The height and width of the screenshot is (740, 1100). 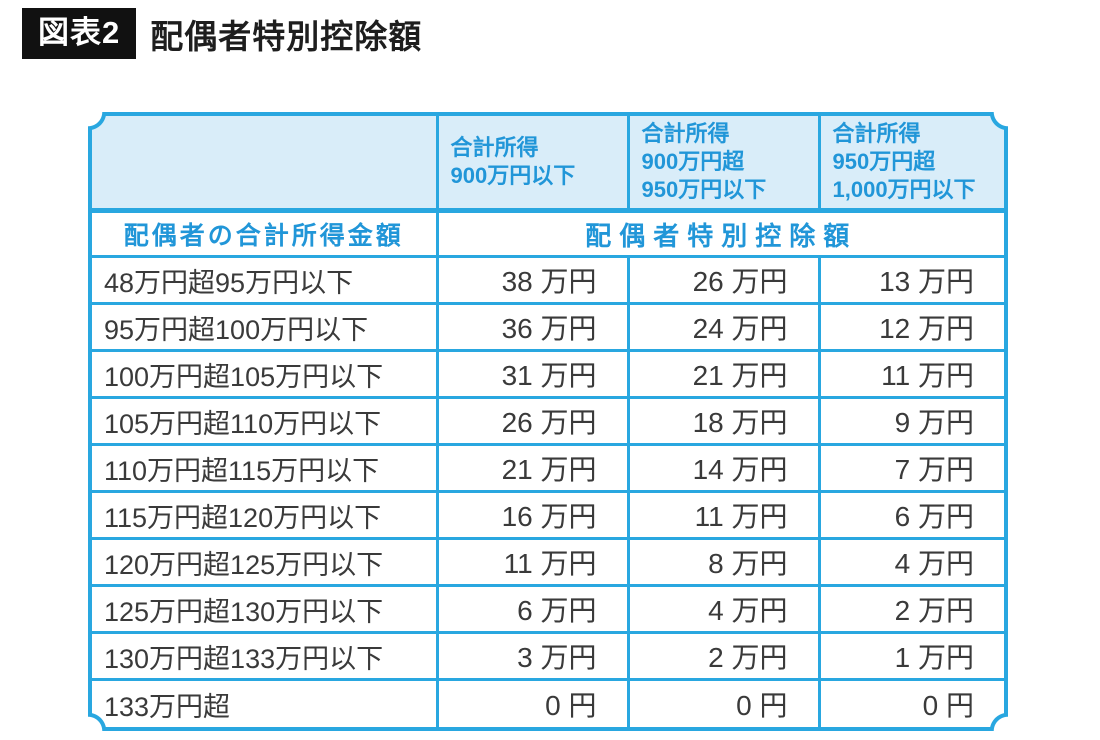 I want to click on deduction-value: 14 万円, so click(x=724, y=469).